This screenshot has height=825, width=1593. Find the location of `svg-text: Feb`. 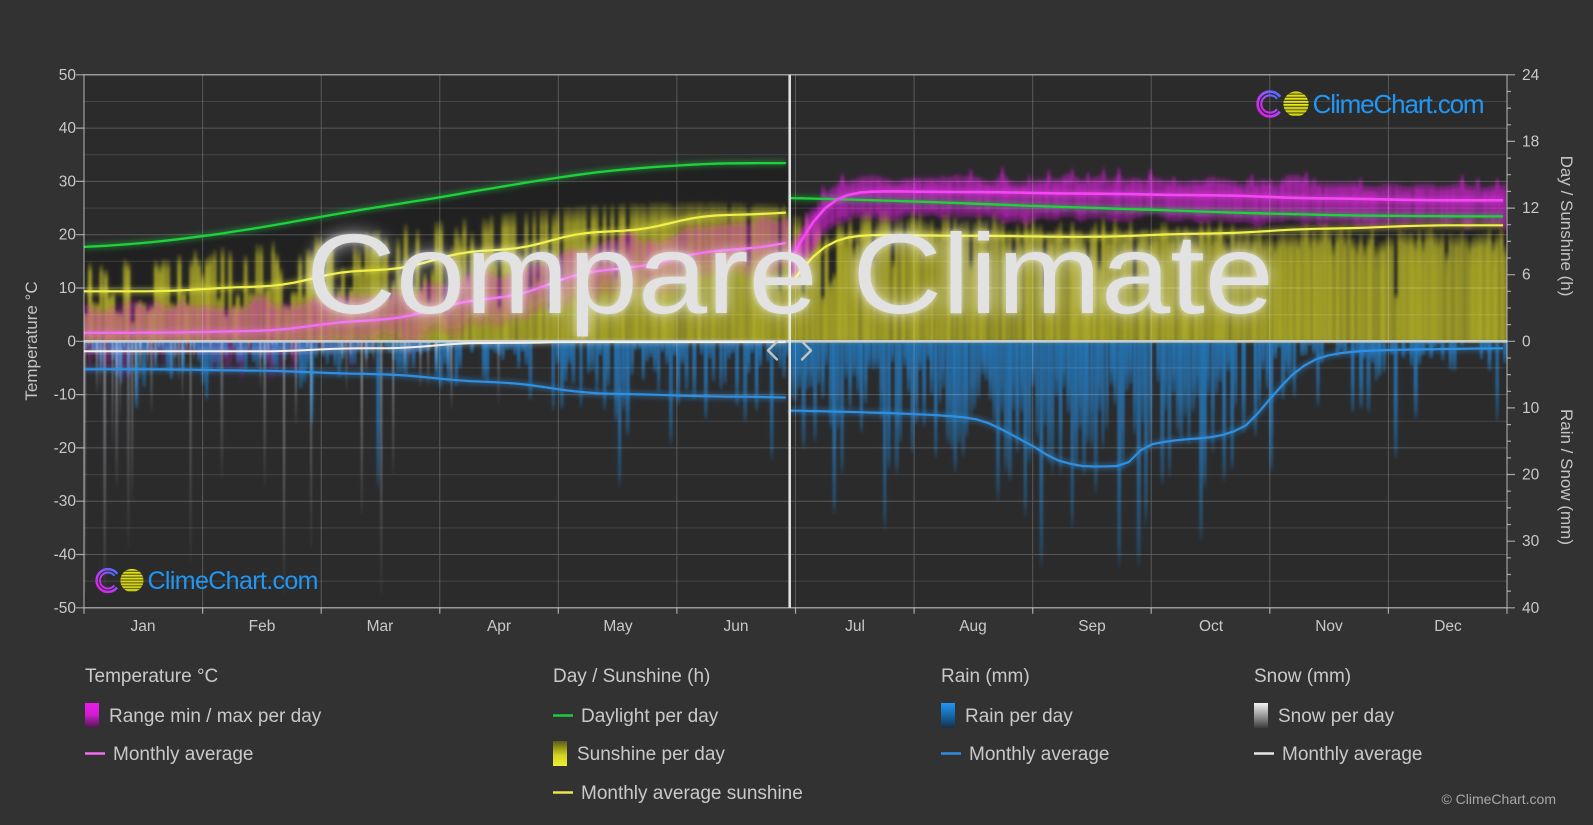

svg-text: Feb is located at coordinates (262, 626).